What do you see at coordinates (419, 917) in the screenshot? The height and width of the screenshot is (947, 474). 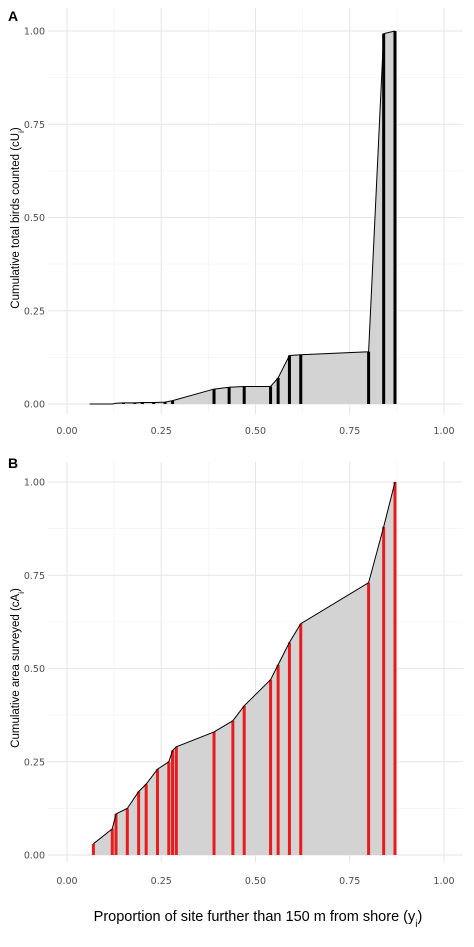 I see `shared-xlabel-end: )` at bounding box center [419, 917].